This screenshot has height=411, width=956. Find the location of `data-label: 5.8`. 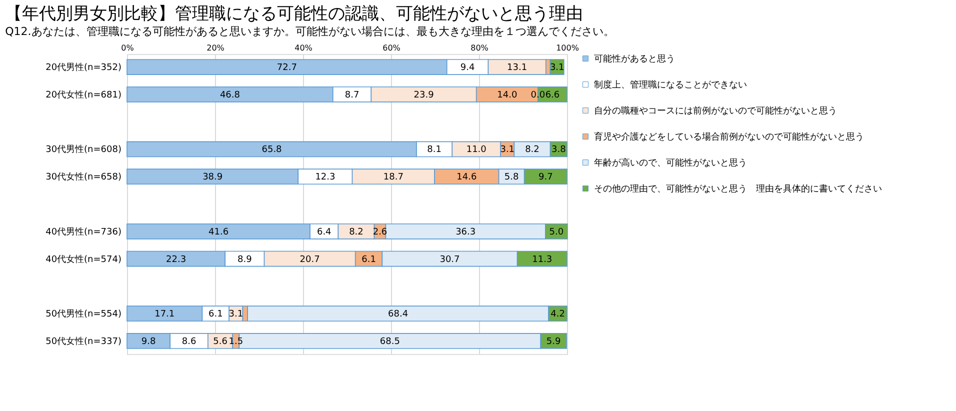

data-label: 5.8 is located at coordinates (511, 177).